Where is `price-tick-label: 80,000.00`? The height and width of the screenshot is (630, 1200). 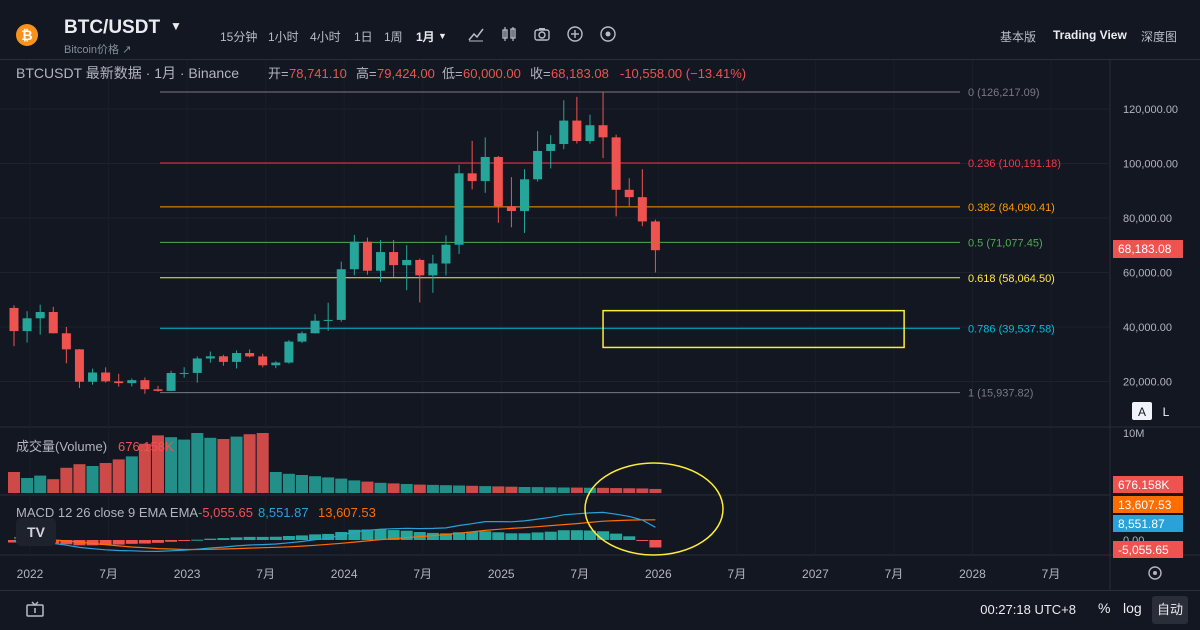
price-tick-label: 80,000.00 is located at coordinates (1147, 219).